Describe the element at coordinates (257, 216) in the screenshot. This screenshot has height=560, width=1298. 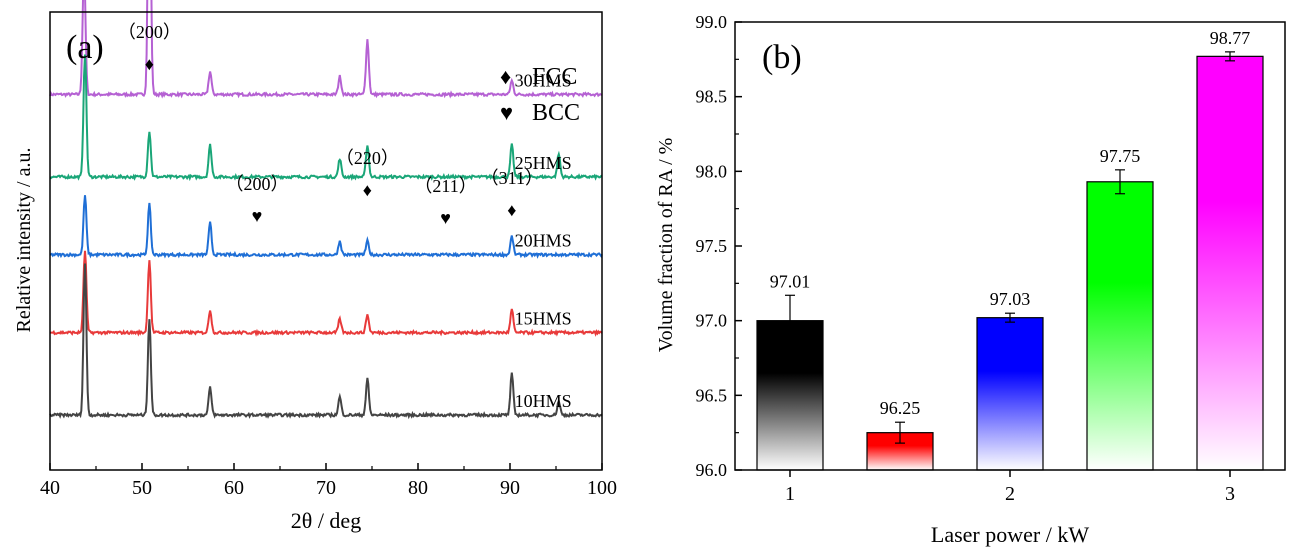
I see `annotation-symbol-1: ♥` at that location.